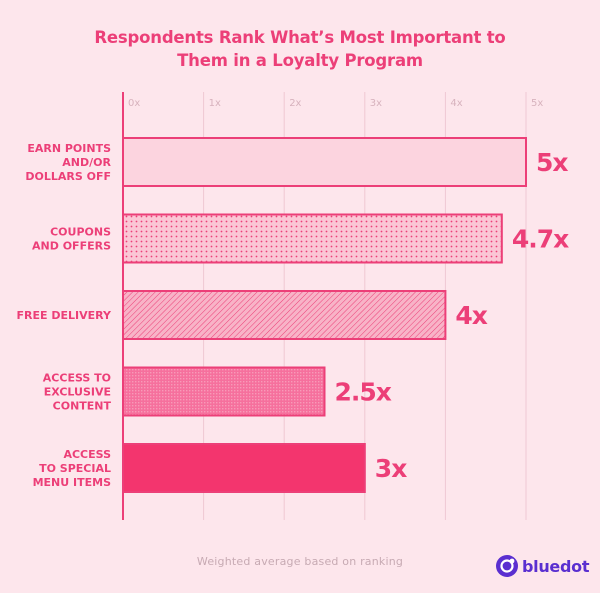  I want to click on footnote: Weighted average based on ranking, so click(300, 561).